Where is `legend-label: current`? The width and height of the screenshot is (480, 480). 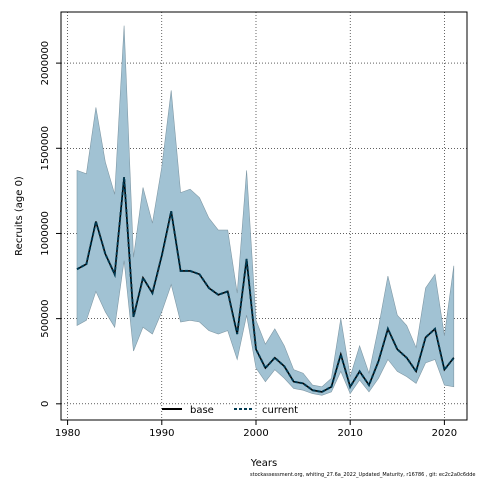 legend-label: current is located at coordinates (280, 410).